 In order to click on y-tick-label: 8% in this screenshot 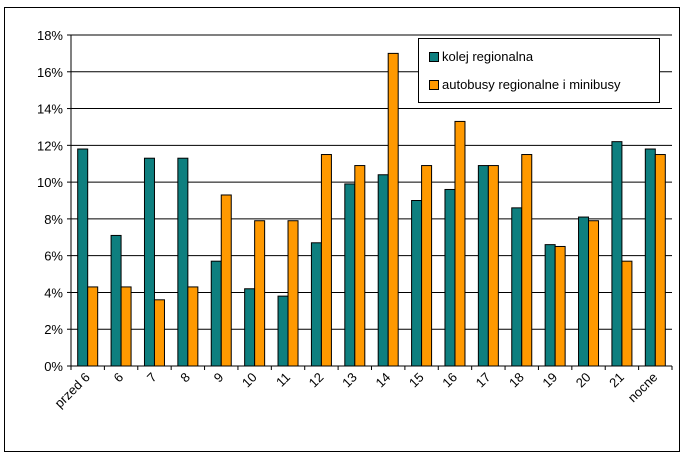, I will do `click(53, 219)`.